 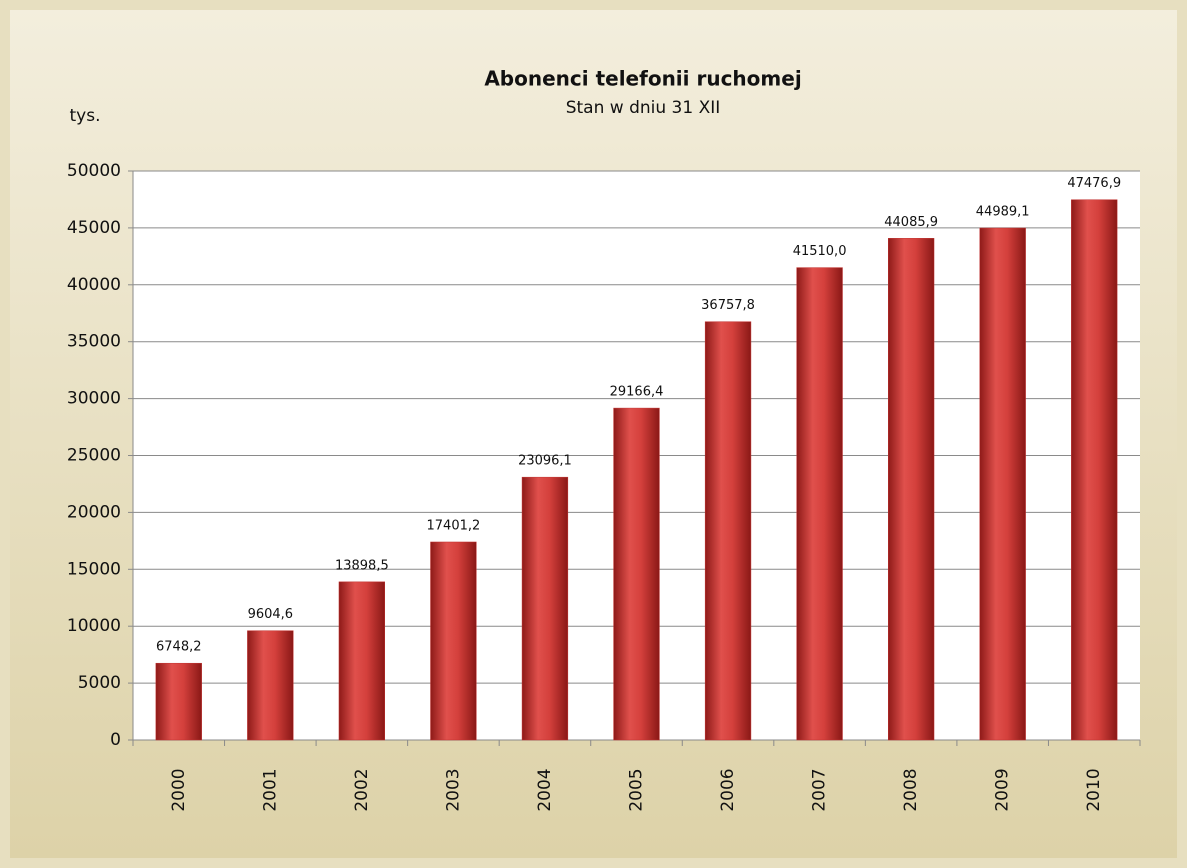 I want to click on value-label: 47476,9, so click(x=1094, y=183).